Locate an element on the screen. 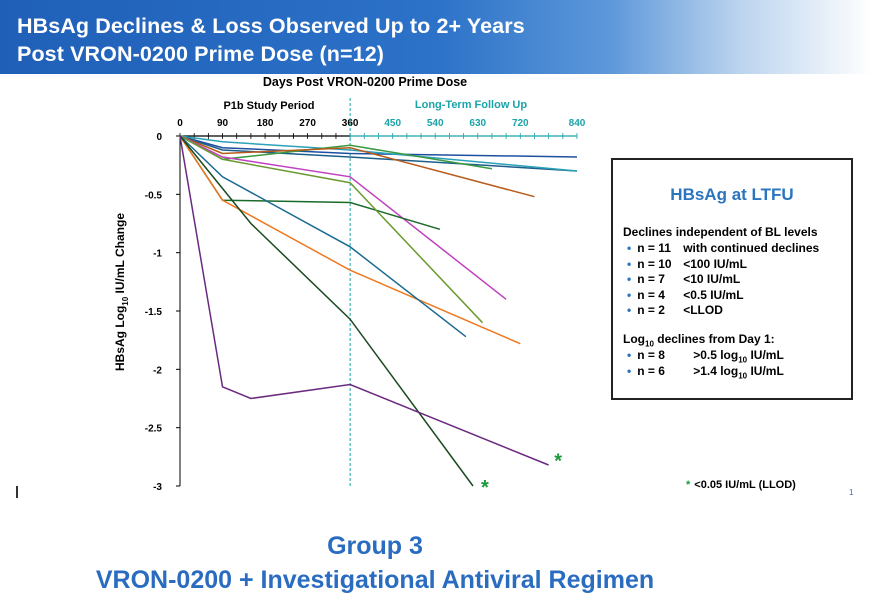 The image size is (872, 607). count: n = 11 is located at coordinates (654, 248).